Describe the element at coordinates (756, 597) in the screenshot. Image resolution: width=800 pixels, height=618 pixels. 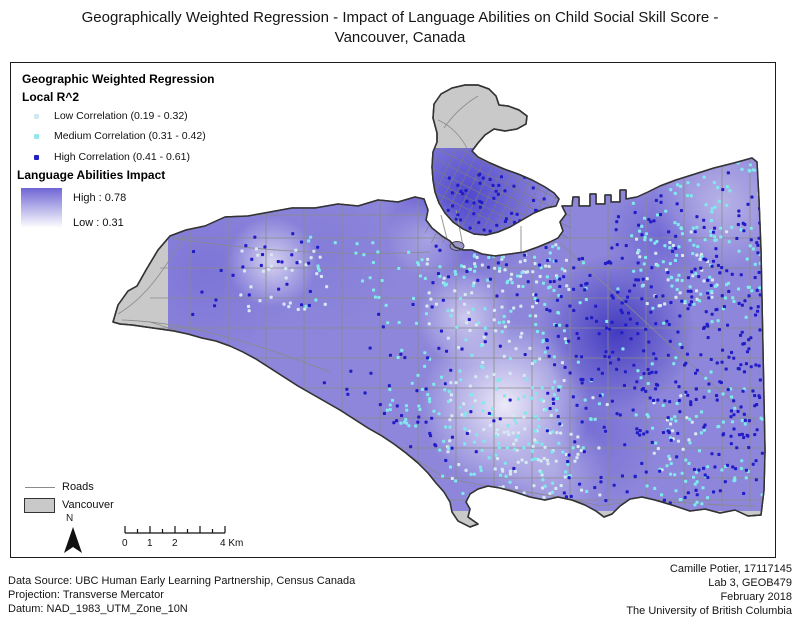
I see `credit-date: February 2018` at that location.